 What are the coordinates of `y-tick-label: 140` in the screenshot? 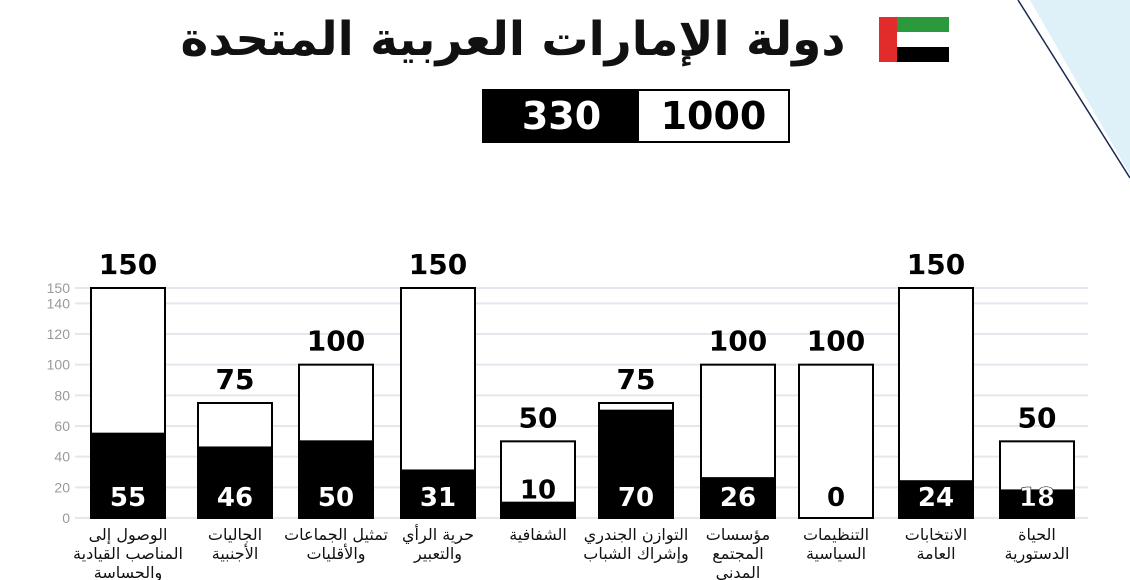 It's located at (59, 303).